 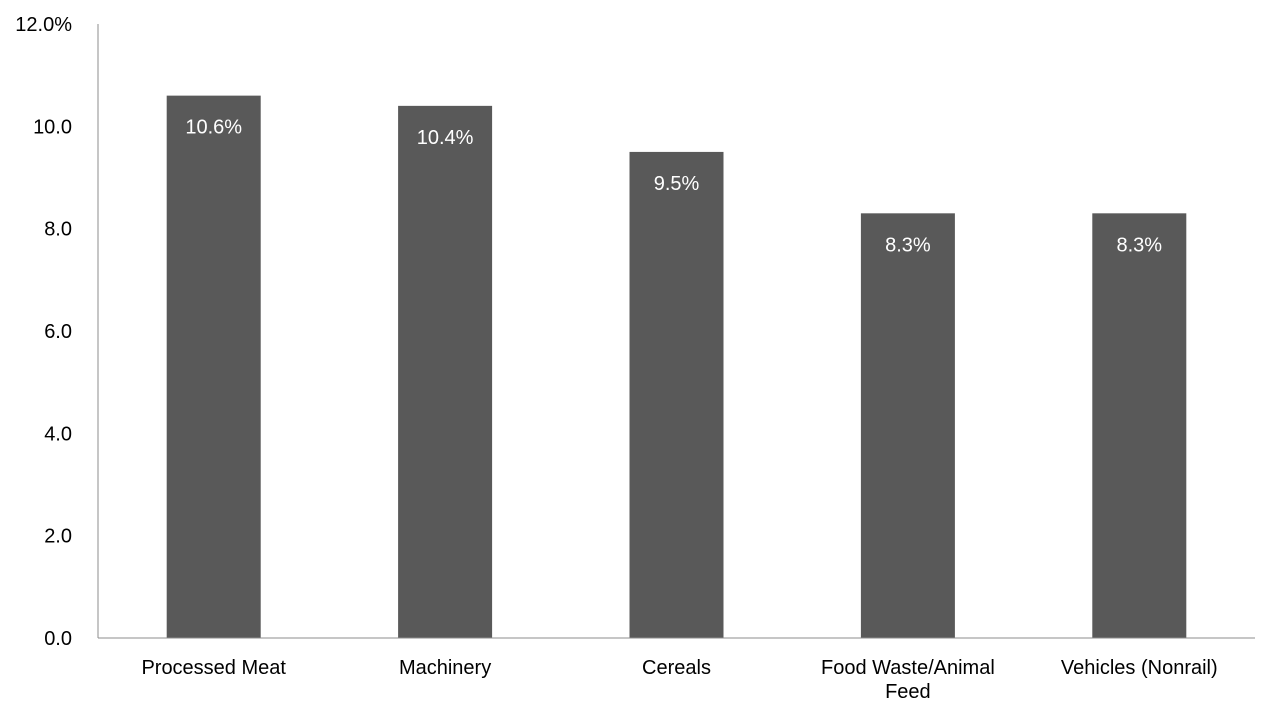 What do you see at coordinates (58, 434) in the screenshot?
I see `y-tick-label: 4.0` at bounding box center [58, 434].